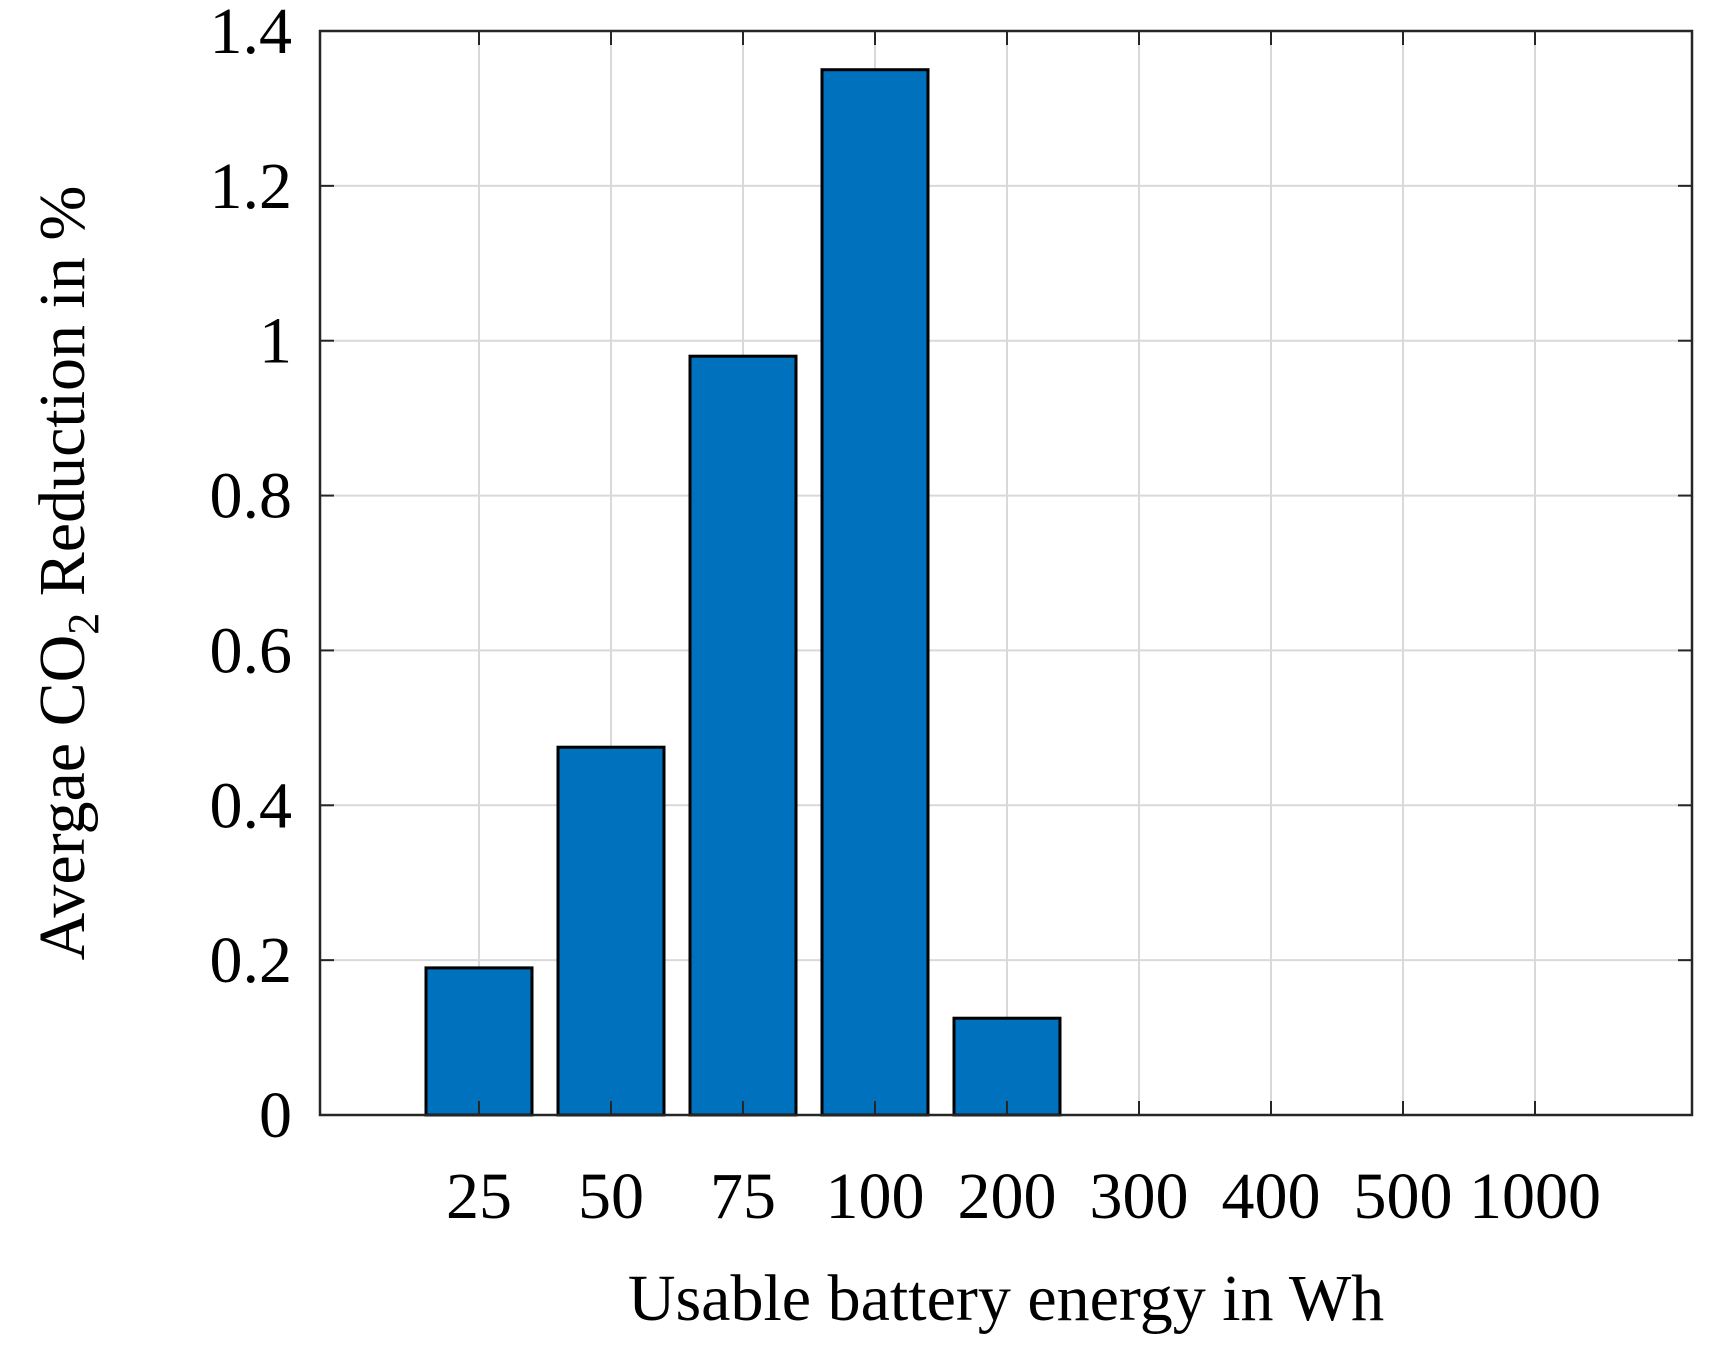 Image resolution: width=1713 pixels, height=1361 pixels. I want to click on x-tick-label: 50, so click(611, 1196).